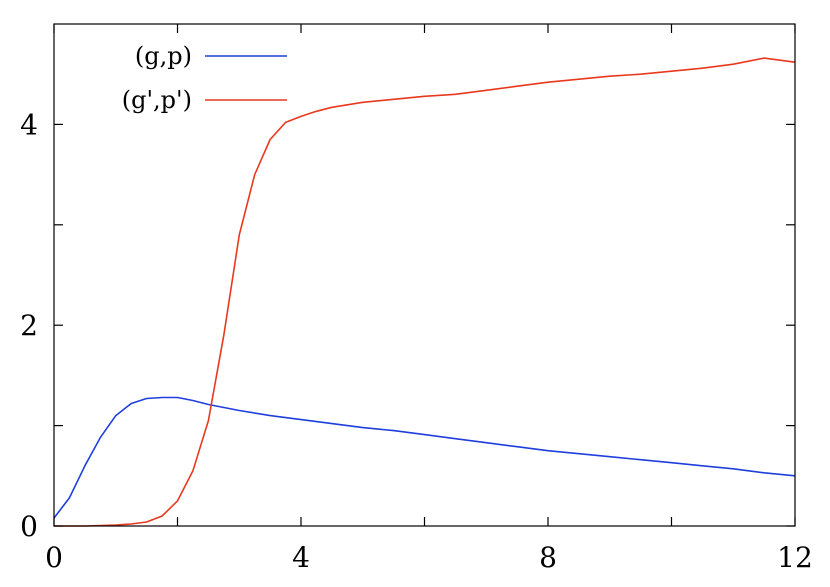  Describe the element at coordinates (54, 557) in the screenshot. I see `x-tick-label: 0` at that location.